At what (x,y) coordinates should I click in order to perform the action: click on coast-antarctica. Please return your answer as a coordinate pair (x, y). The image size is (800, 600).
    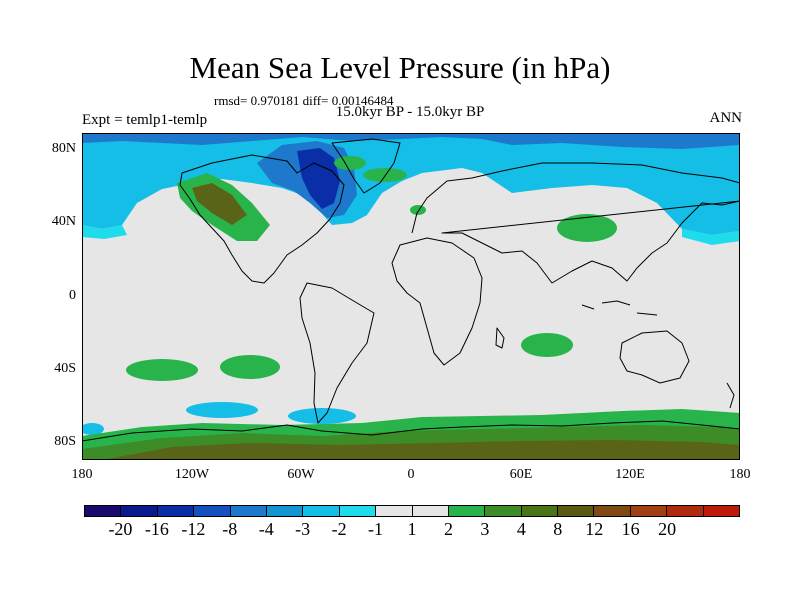
    Looking at the image, I should click on (411, 431).